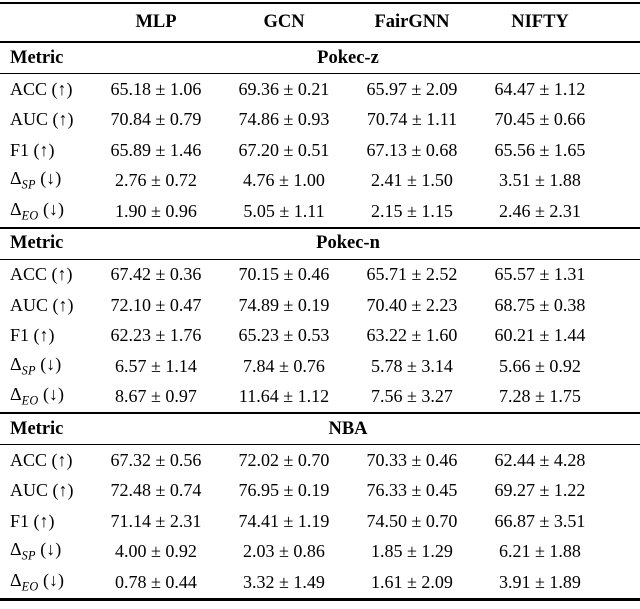  Describe the element at coordinates (46, 22) in the screenshot. I see `corner-cell` at that location.